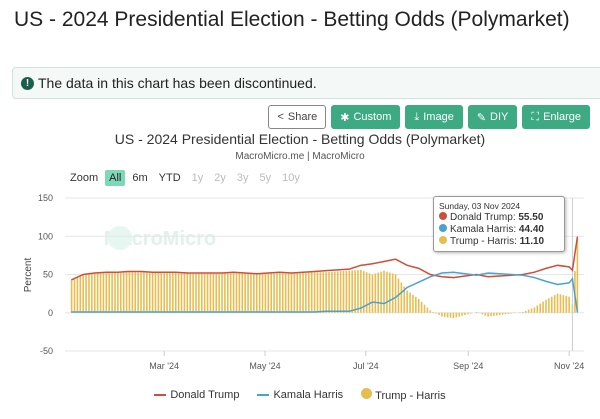  I want to click on y-axis-label: Percent, so click(28, 275).